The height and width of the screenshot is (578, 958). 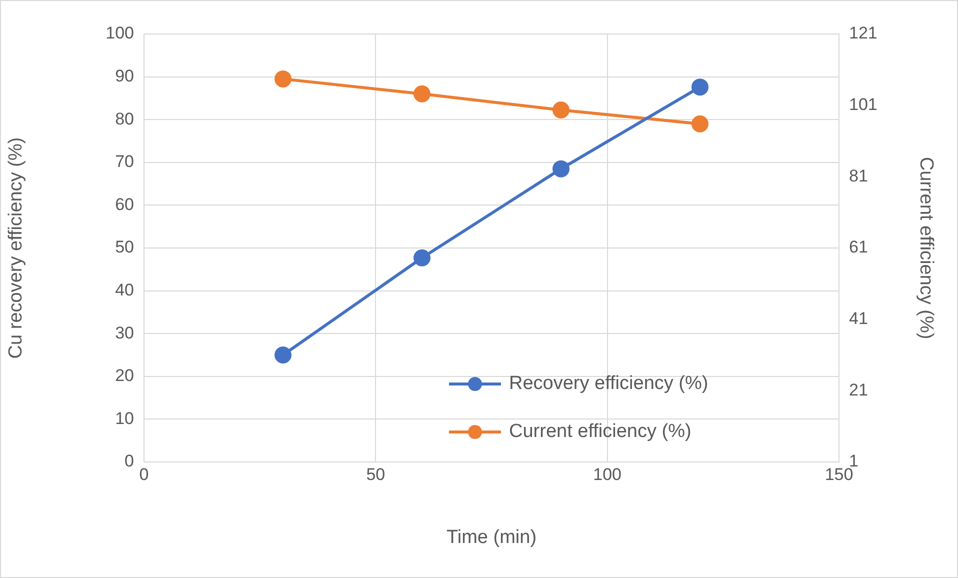 What do you see at coordinates (925, 248) in the screenshot?
I see `y2-axis-title: Current efficiency (%)` at bounding box center [925, 248].